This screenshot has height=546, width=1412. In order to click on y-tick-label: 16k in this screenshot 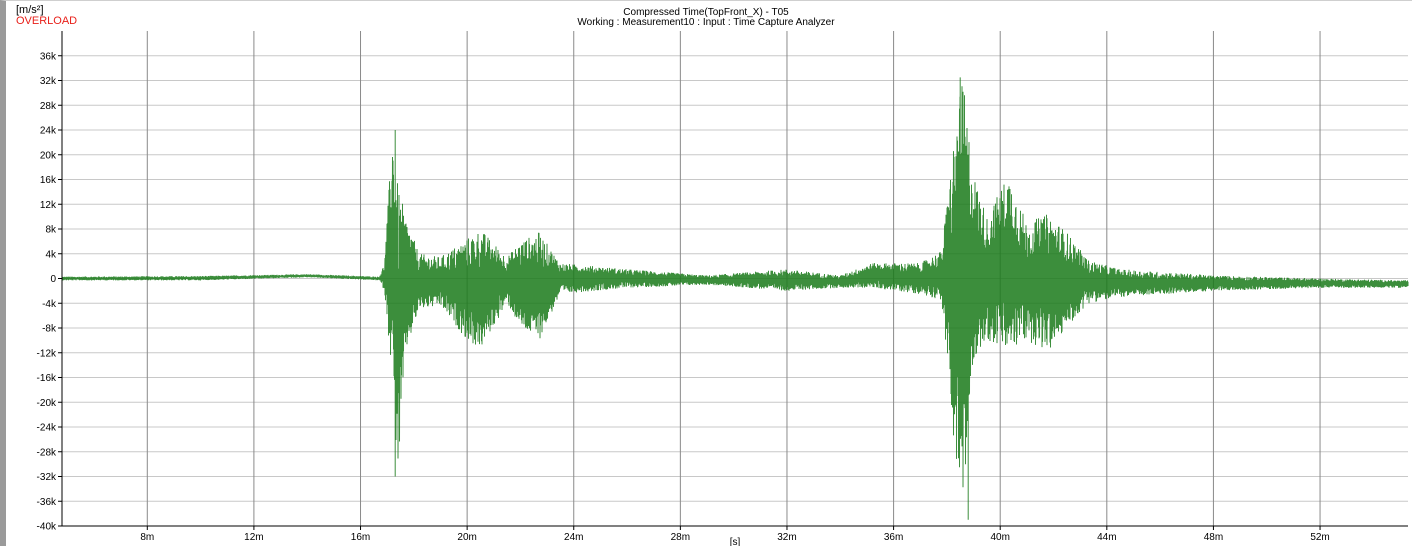, I will do `click(48, 180)`.